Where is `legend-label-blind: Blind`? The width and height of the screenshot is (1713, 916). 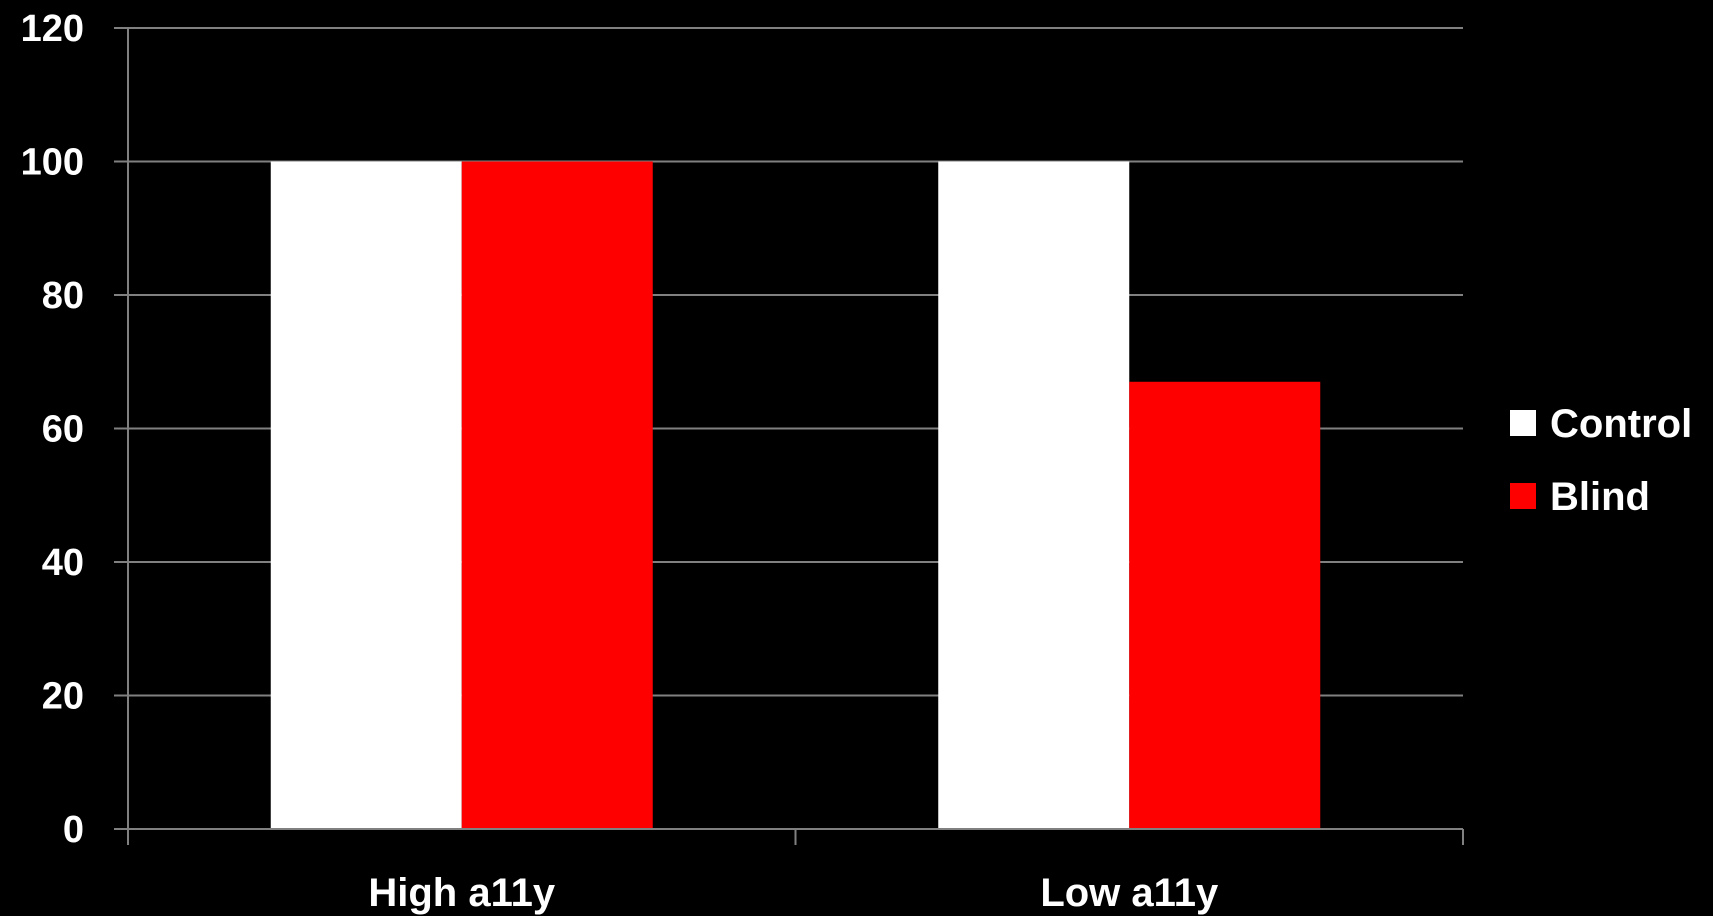 legend-label-blind: Blind is located at coordinates (1600, 497).